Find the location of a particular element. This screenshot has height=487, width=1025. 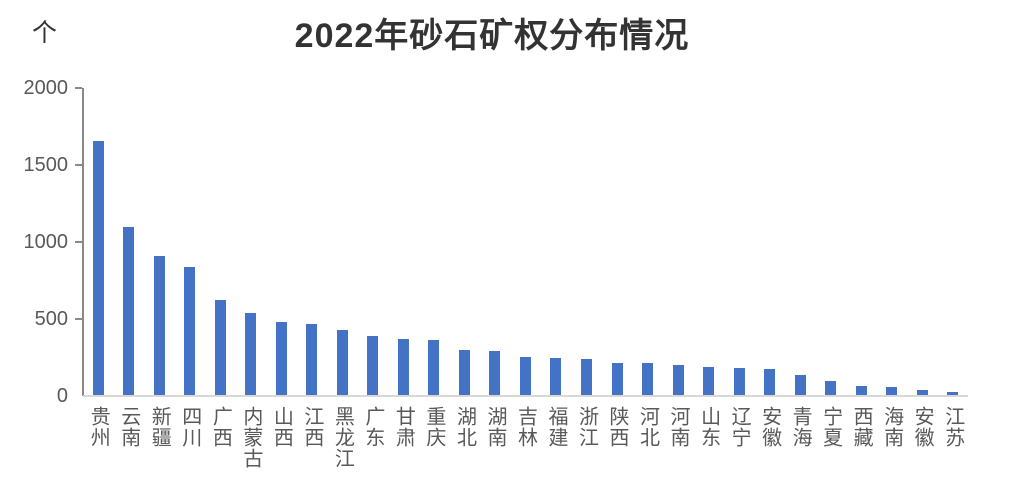

x-axis-category-label: 吉林 is located at coordinates (525, 427).